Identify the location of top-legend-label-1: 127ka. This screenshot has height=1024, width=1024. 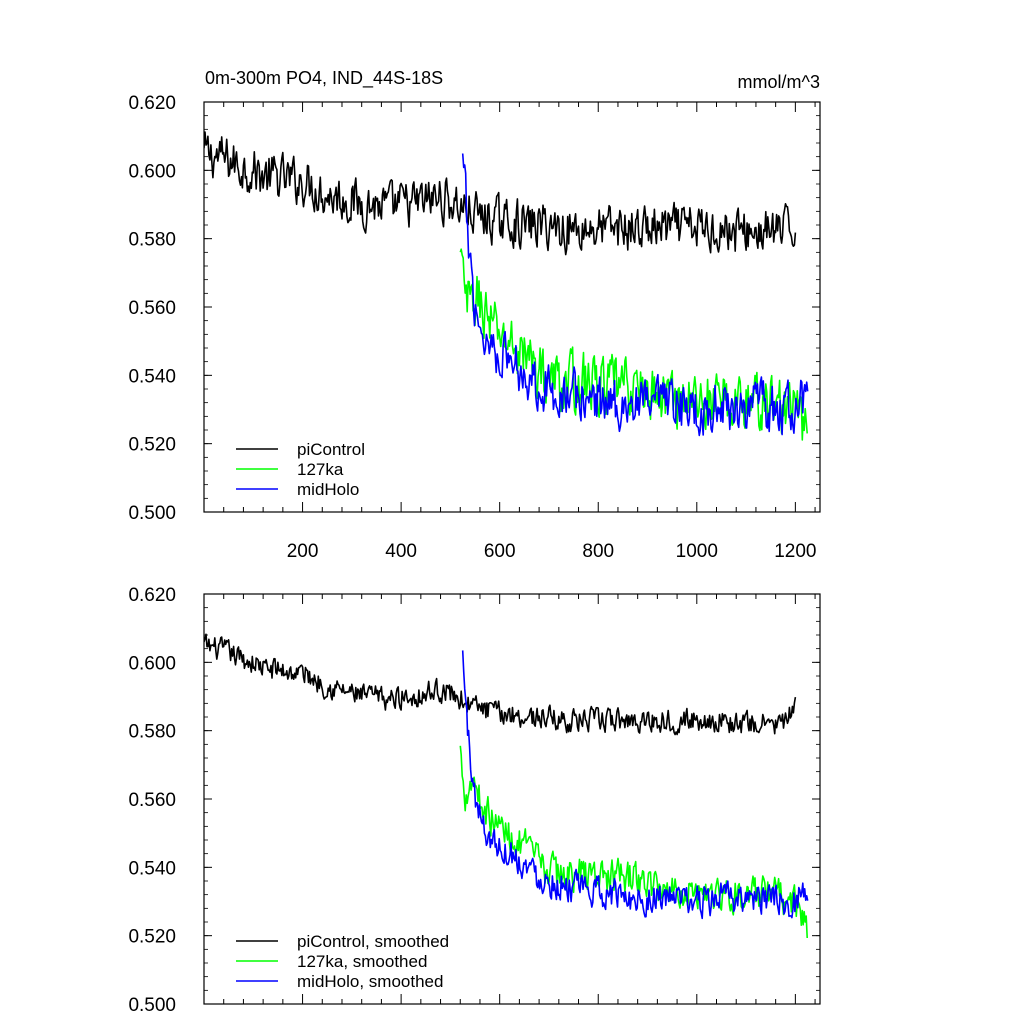
(320, 469).